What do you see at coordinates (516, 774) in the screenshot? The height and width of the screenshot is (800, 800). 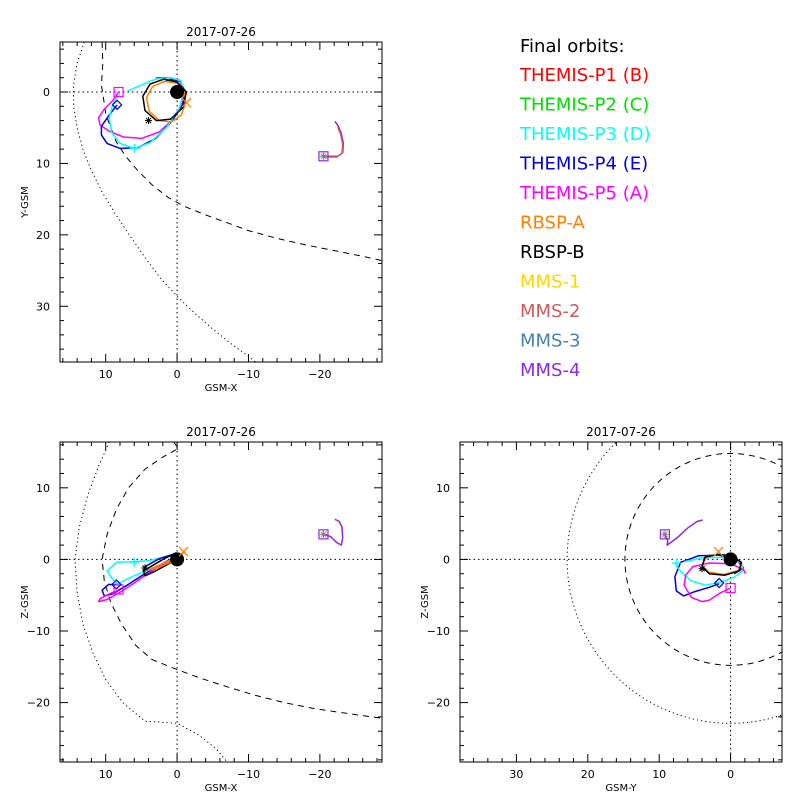 I see `x-tick-label: 30` at bounding box center [516, 774].